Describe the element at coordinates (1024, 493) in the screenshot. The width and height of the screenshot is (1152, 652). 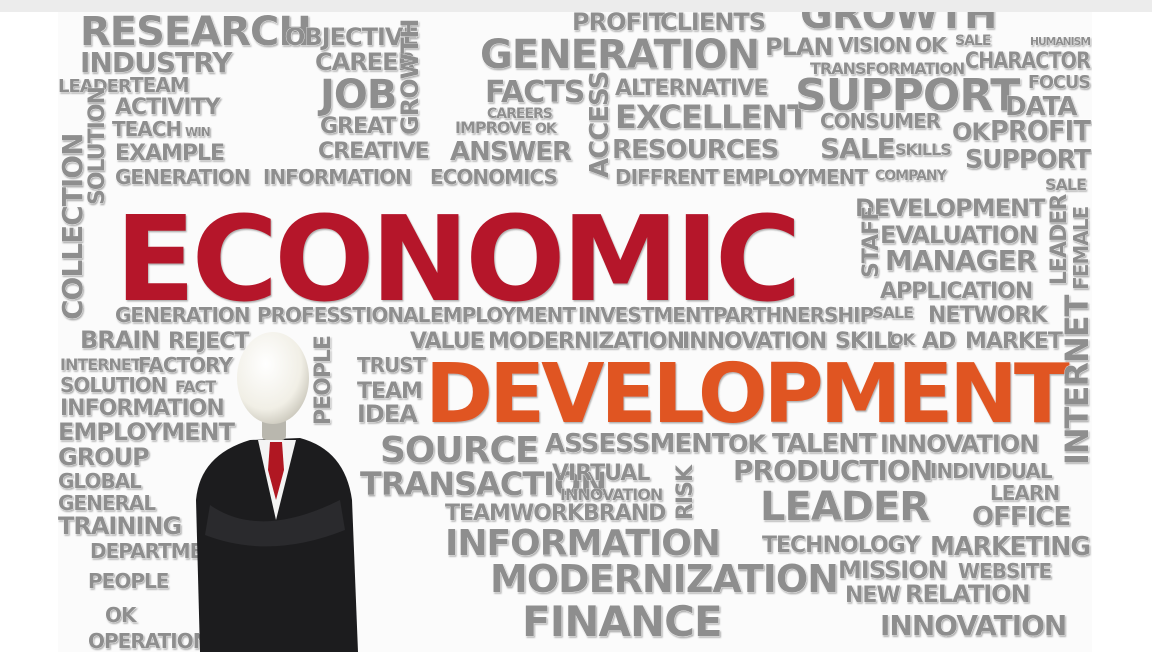
I see `word: LEARN` at that location.